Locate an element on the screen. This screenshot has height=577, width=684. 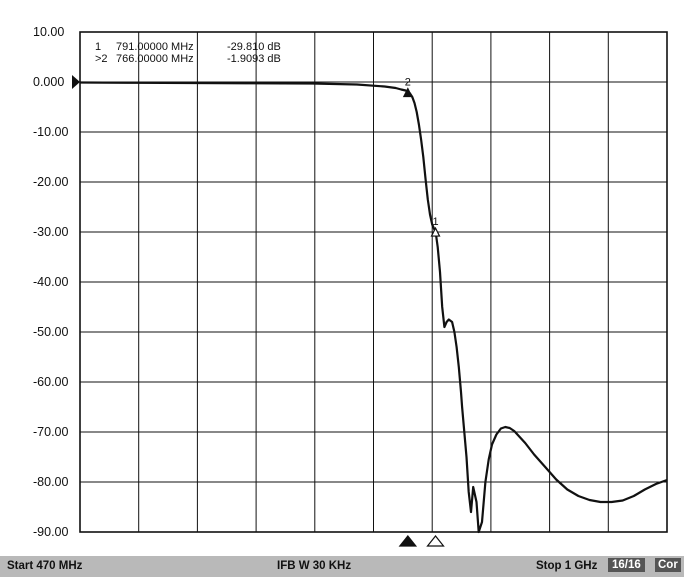
y-tick-label: 10.00 is located at coordinates (48, 32).